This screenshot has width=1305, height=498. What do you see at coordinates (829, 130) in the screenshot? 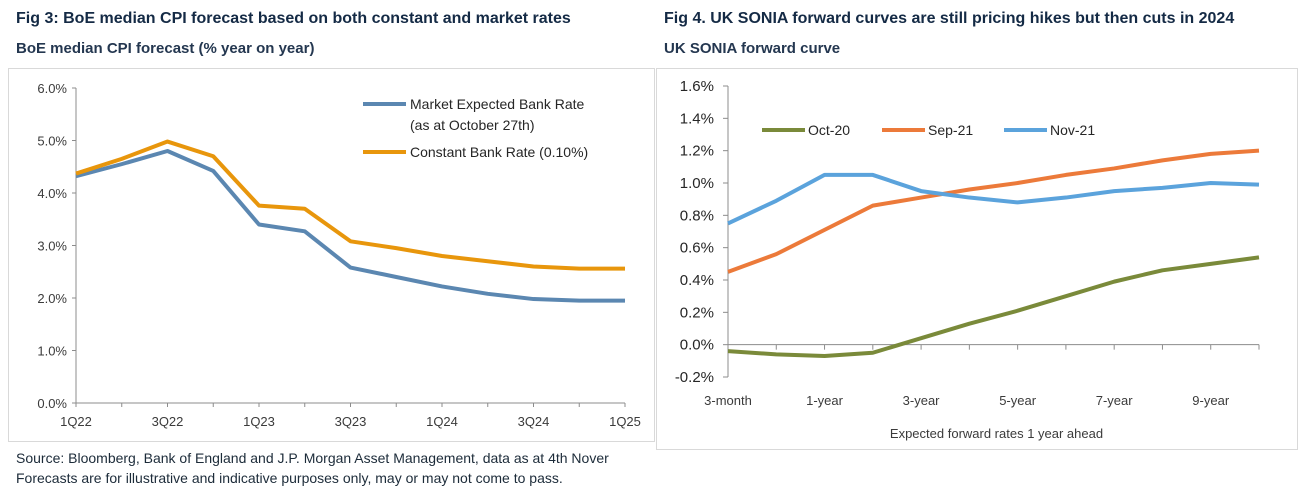
I see `legend-label-oct-20: Oct-20` at bounding box center [829, 130].